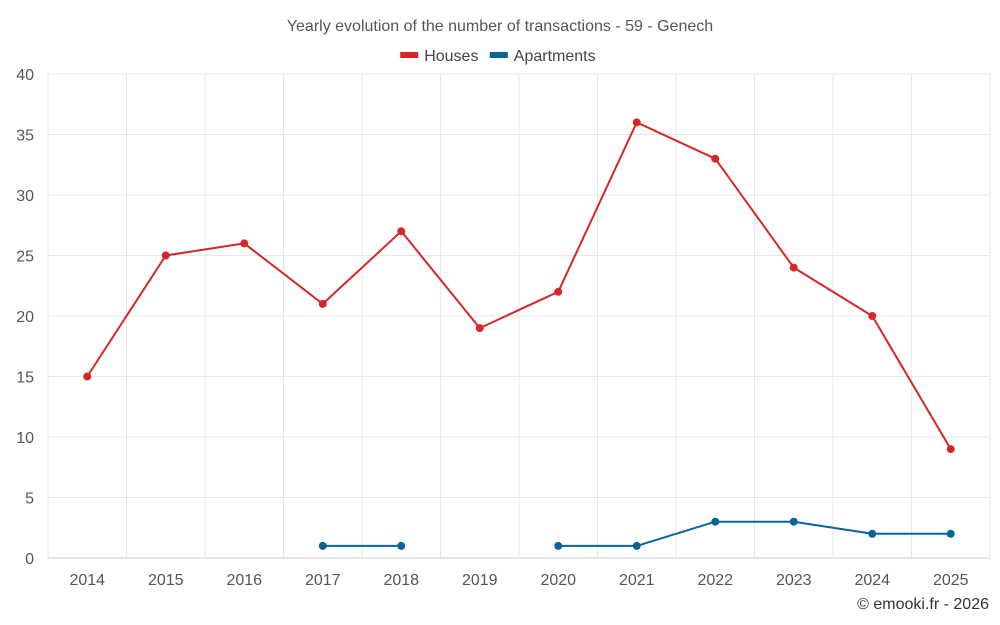  What do you see at coordinates (25, 438) in the screenshot?
I see `y-tick-label: 10` at bounding box center [25, 438].